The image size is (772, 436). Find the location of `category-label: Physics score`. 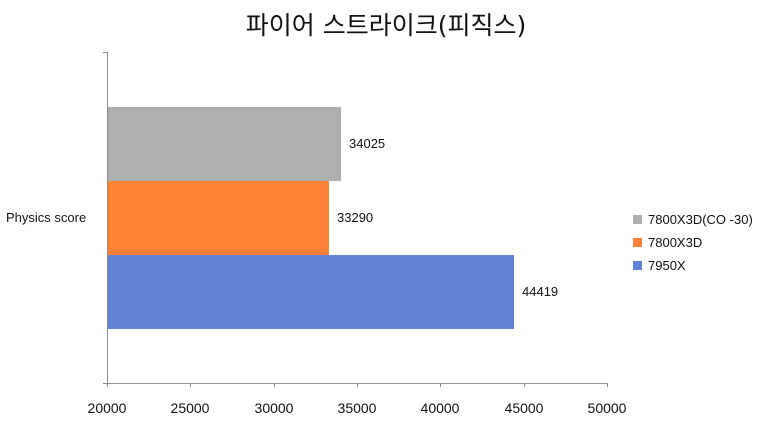

category-label: Physics score is located at coordinates (46, 217).